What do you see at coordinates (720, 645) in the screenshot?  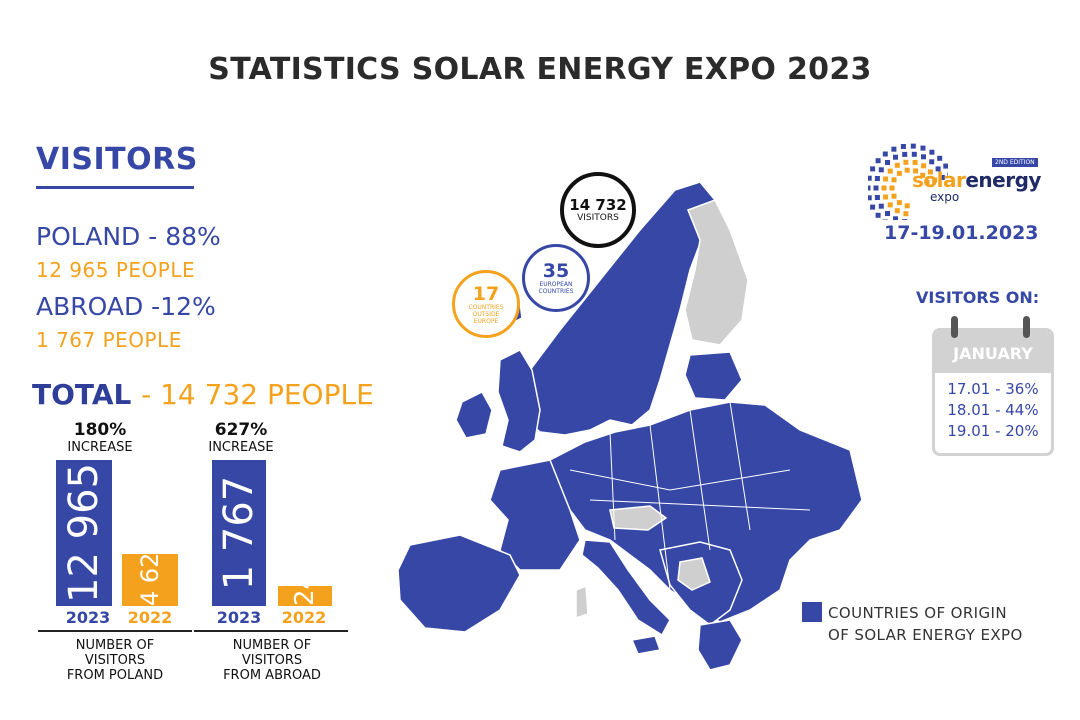 I see `map-greece` at bounding box center [720, 645].